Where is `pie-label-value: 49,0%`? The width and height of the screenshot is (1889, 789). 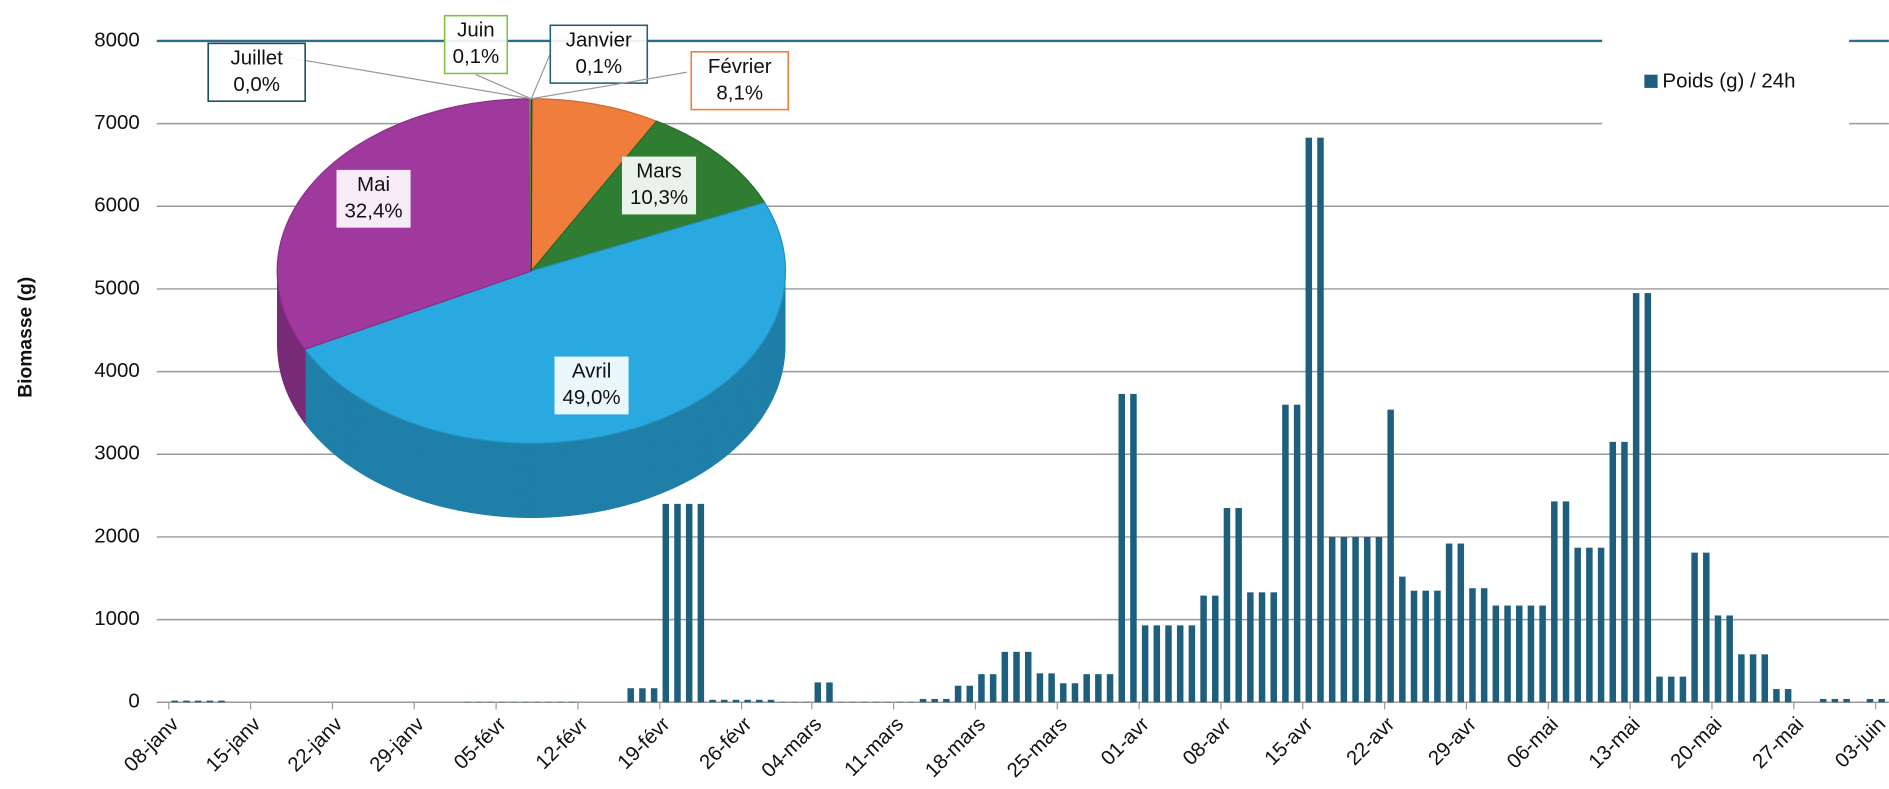 pie-label-value: 49,0% is located at coordinates (592, 397).